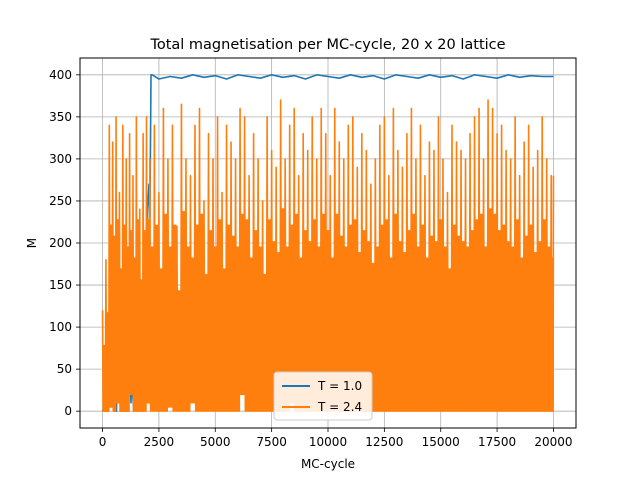  What do you see at coordinates (60, 327) in the screenshot?
I see `y-tick-label: 100` at bounding box center [60, 327].